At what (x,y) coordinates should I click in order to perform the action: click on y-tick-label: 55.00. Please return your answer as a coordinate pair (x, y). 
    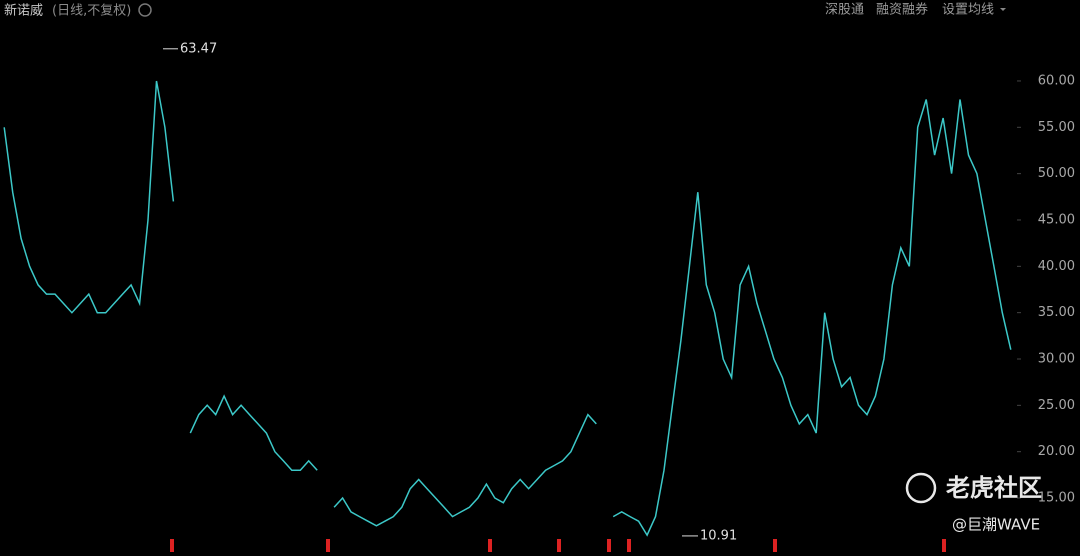
    Looking at the image, I should click on (1056, 127).